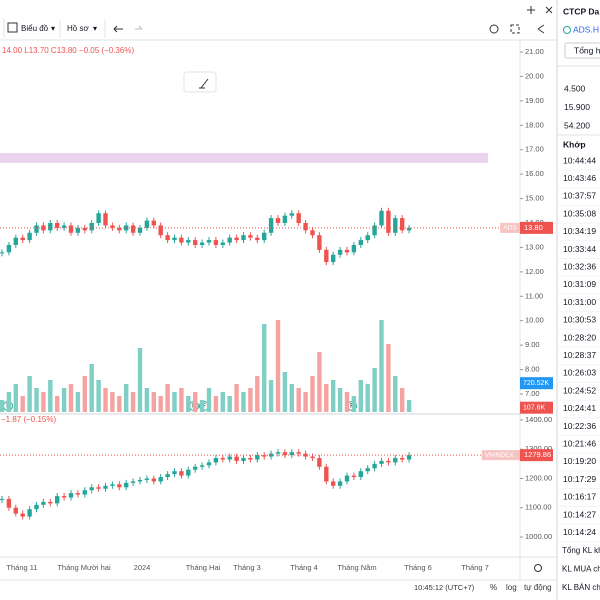 Image resolution: width=600 pixels, height=600 pixels. I want to click on x-tick-label: Tháng Hai, so click(203, 567).